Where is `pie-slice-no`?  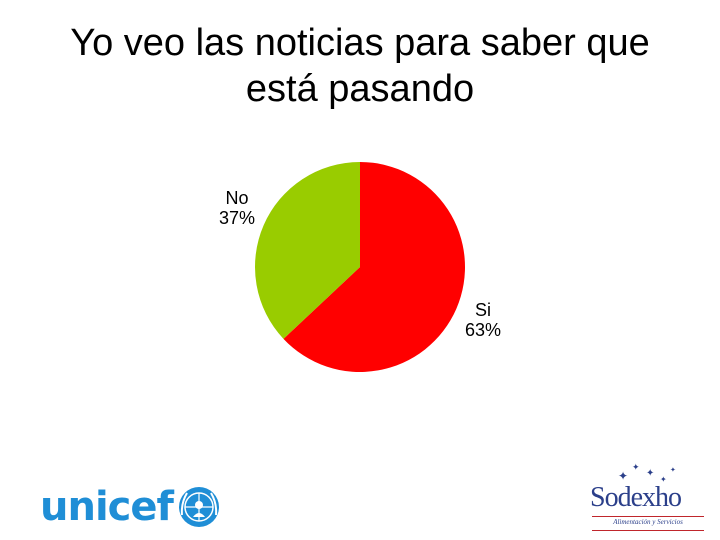
pie-slice-no is located at coordinates (307, 250).